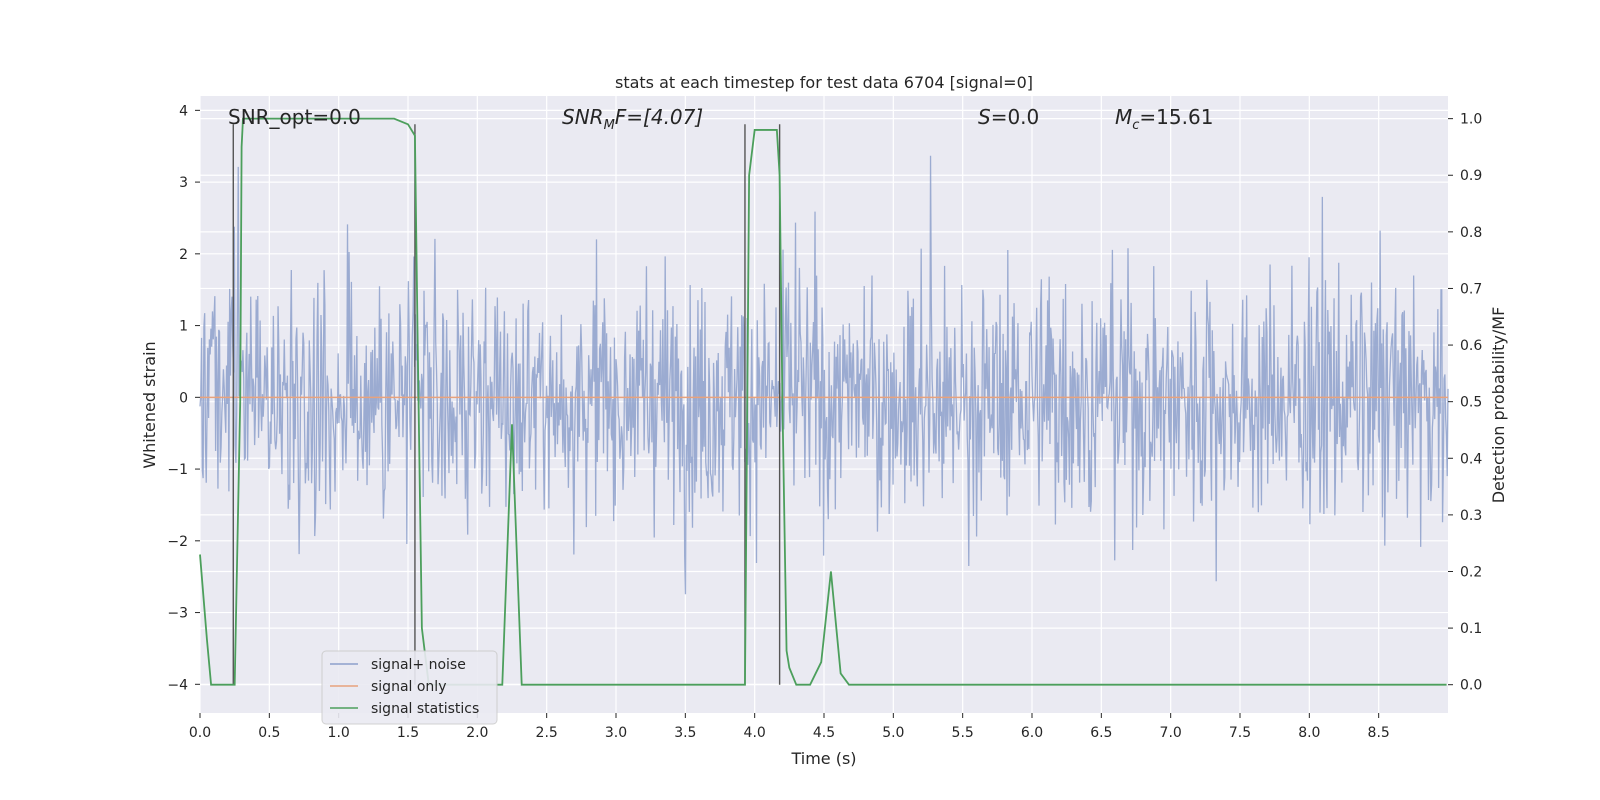  Describe the element at coordinates (1171, 733) in the screenshot. I see `x-tick-label: 7.0` at that location.